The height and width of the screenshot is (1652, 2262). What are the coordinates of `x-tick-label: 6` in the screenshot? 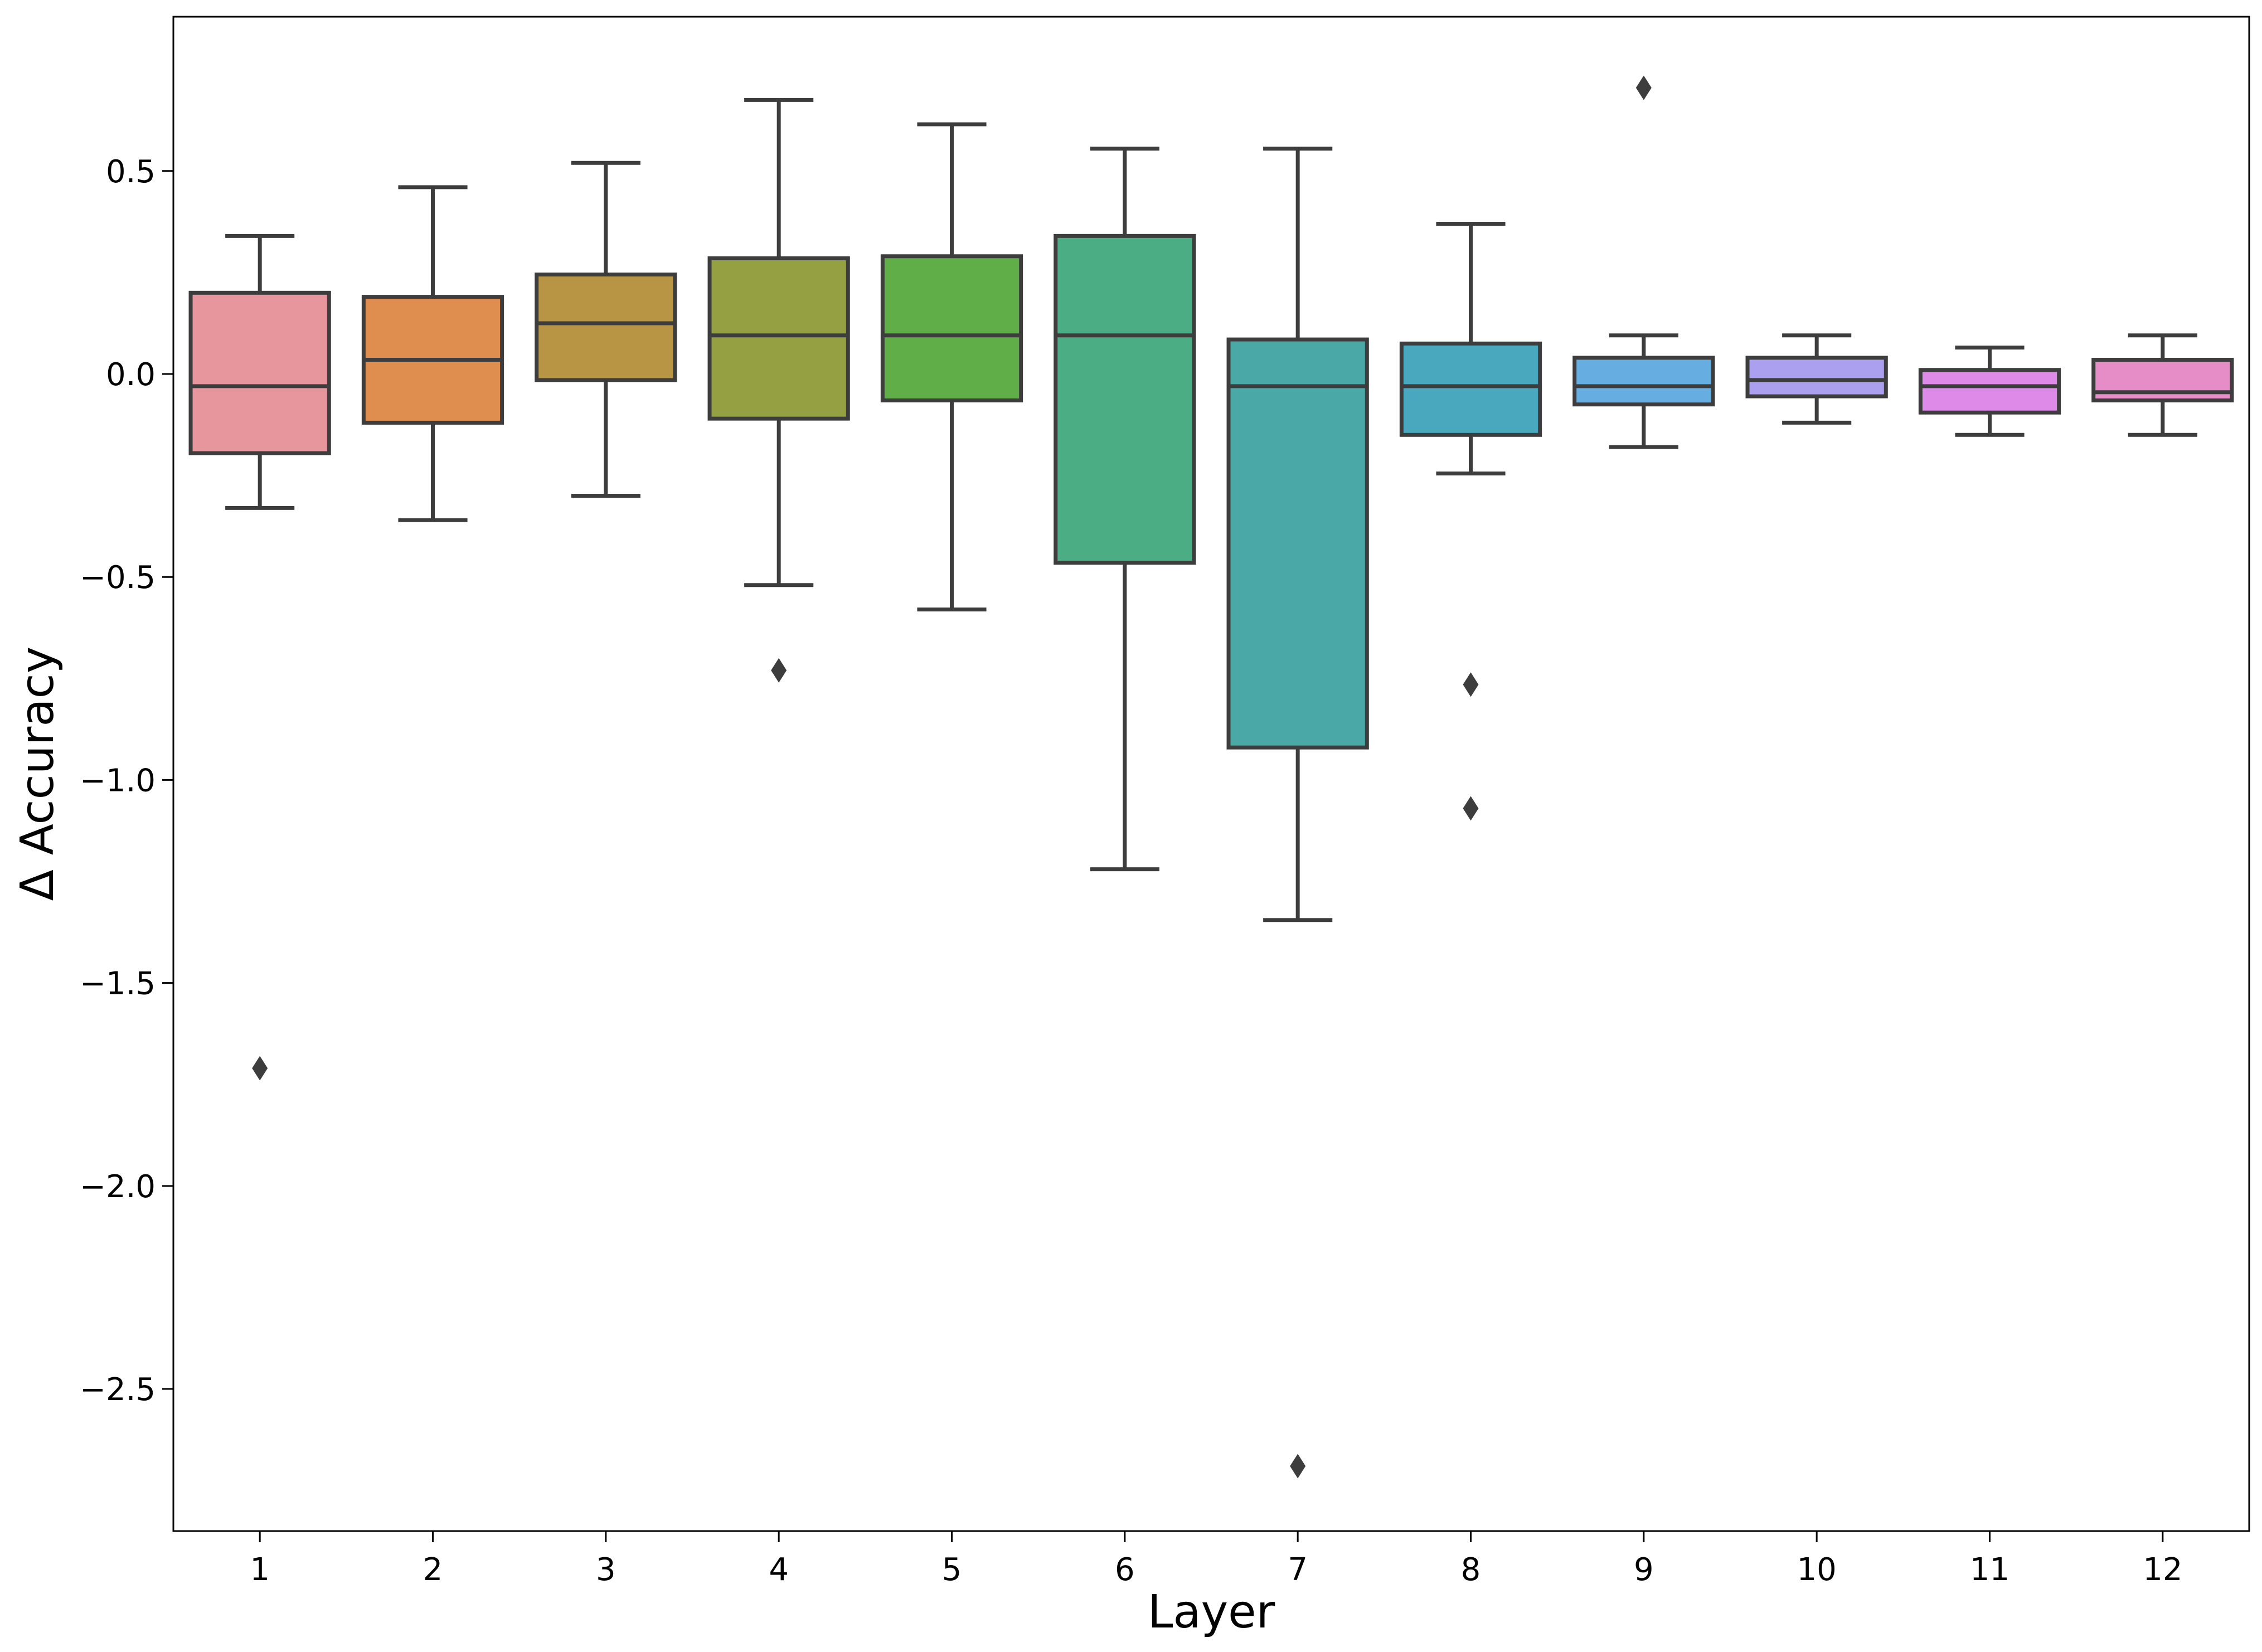 It's located at (1125, 1570).